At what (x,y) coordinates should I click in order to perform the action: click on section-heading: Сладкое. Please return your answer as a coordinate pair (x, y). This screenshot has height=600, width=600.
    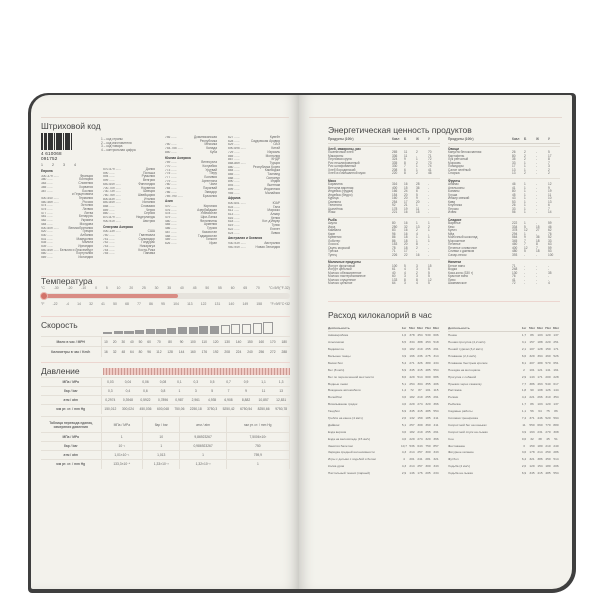
    Looking at the image, I should click on (504, 219).